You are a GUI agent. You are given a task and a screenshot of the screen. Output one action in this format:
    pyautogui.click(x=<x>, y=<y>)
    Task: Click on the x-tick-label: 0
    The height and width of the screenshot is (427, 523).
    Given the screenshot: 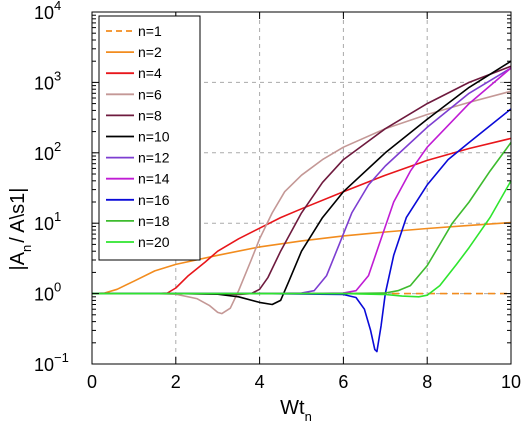 What is the action you would take?
    pyautogui.click(x=92, y=382)
    